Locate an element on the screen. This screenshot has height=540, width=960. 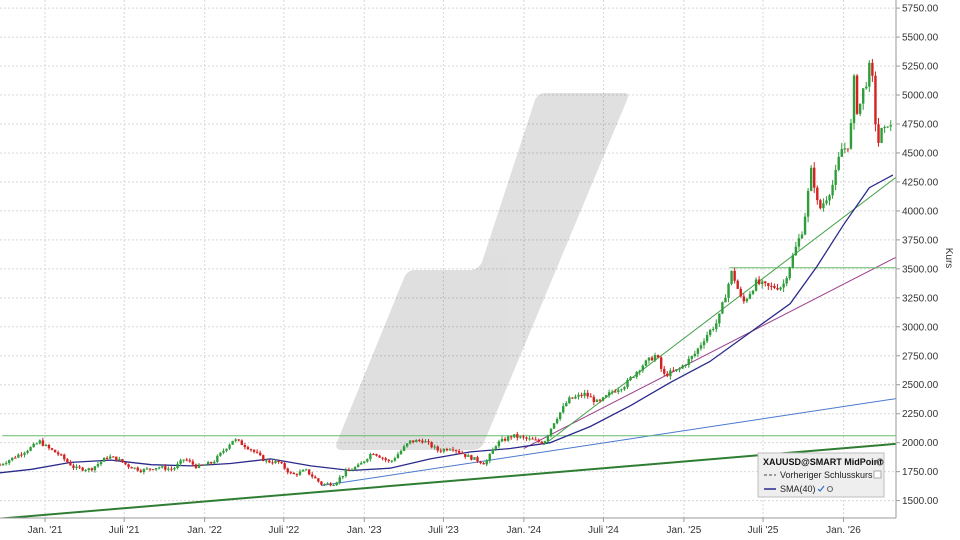
trend-line is located at coordinates (608, 442).